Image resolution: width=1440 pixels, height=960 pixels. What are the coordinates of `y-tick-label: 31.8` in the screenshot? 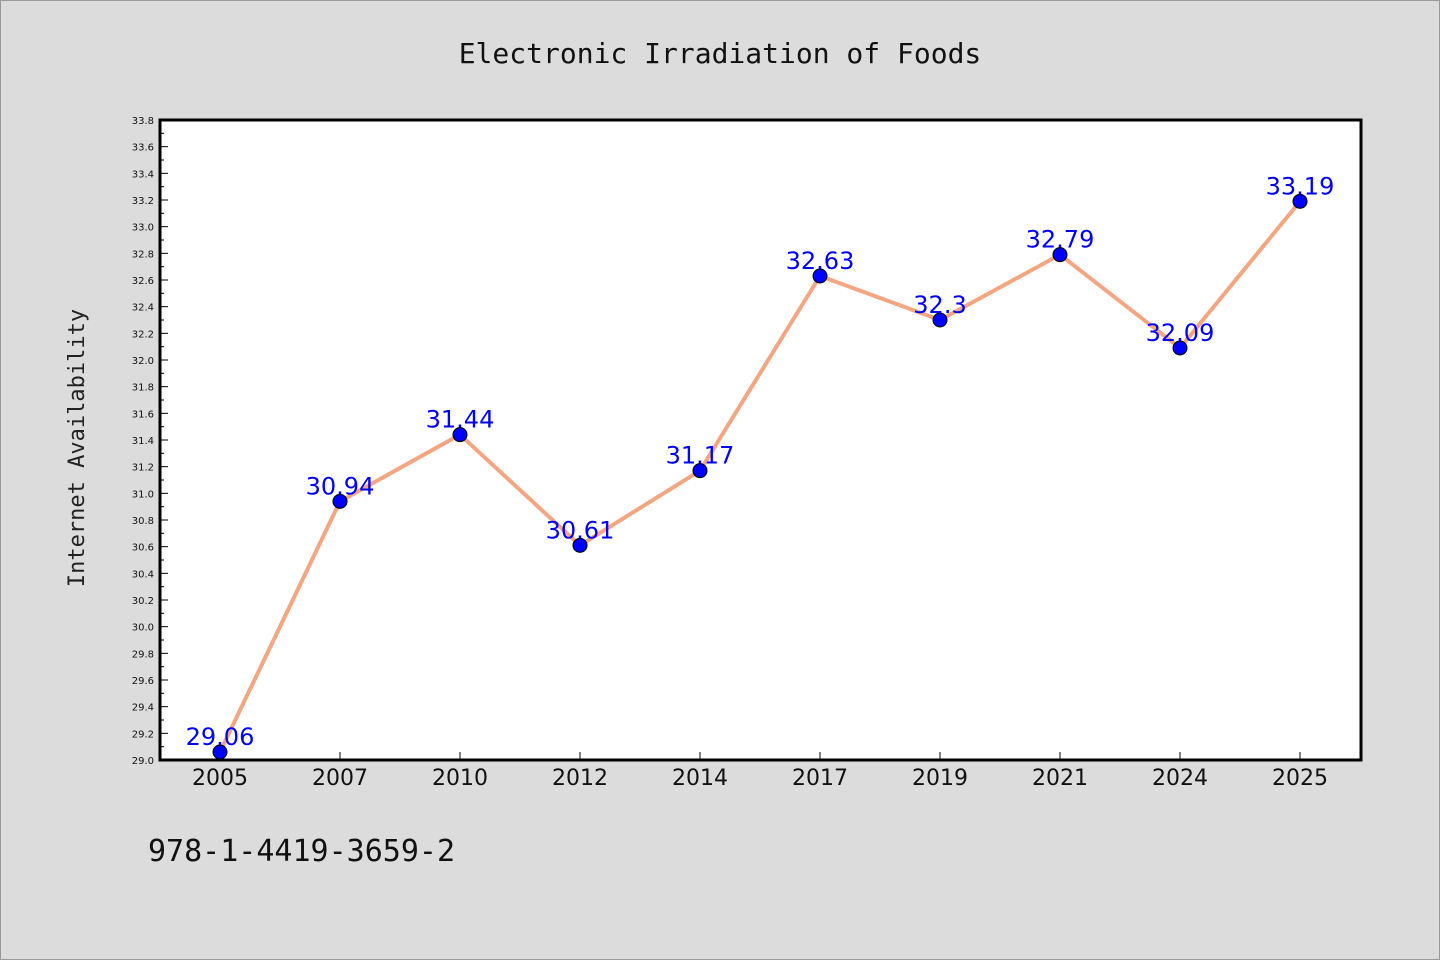 It's located at (143, 388).